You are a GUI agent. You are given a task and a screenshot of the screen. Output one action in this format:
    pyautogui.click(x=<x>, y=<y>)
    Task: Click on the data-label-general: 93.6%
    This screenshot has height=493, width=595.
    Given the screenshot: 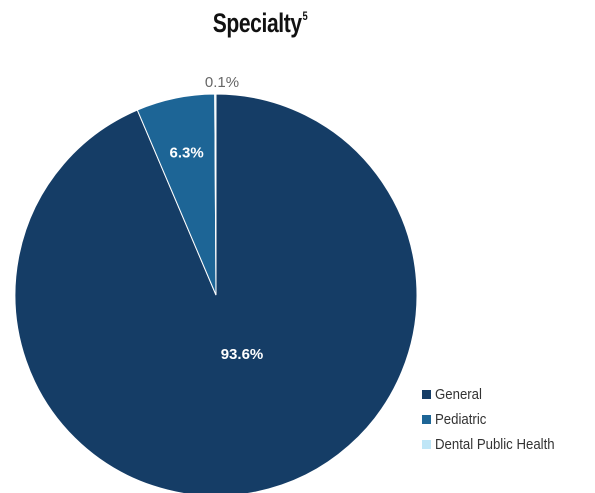 What is the action you would take?
    pyautogui.click(x=242, y=354)
    